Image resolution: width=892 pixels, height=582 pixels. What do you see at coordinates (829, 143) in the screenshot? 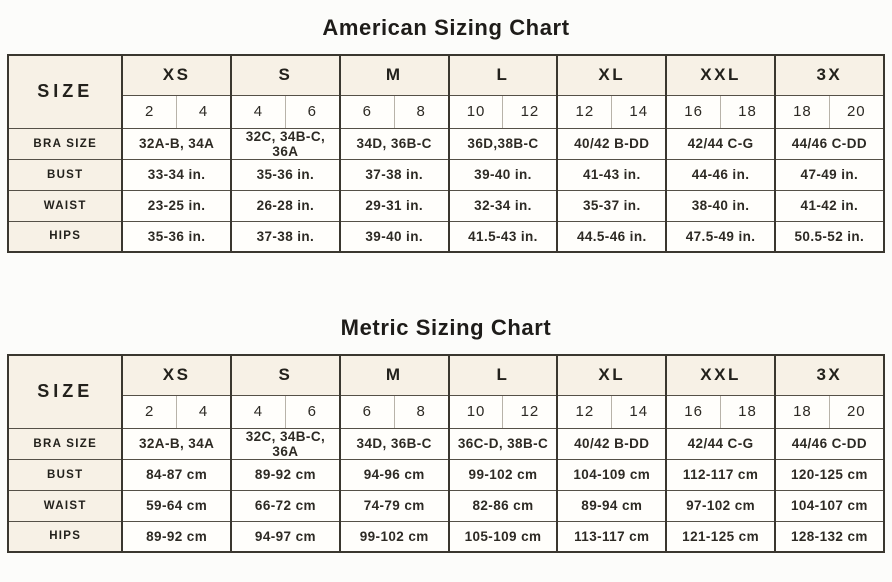
I see `measurement-cell: 44/46 C-DD` at bounding box center [829, 143].